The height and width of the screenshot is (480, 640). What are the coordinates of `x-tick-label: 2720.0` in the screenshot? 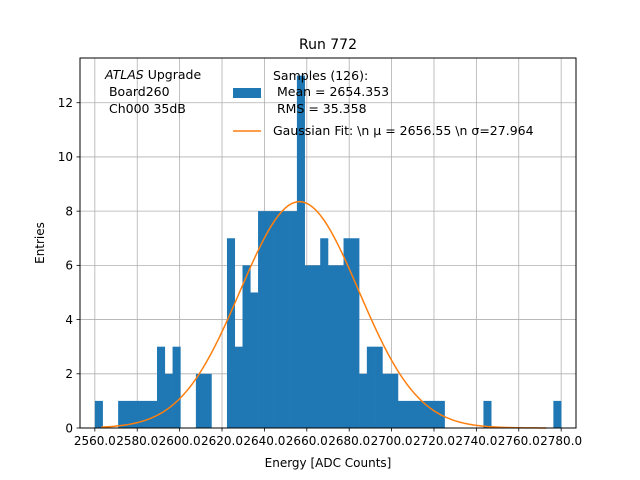 It's located at (434, 441).